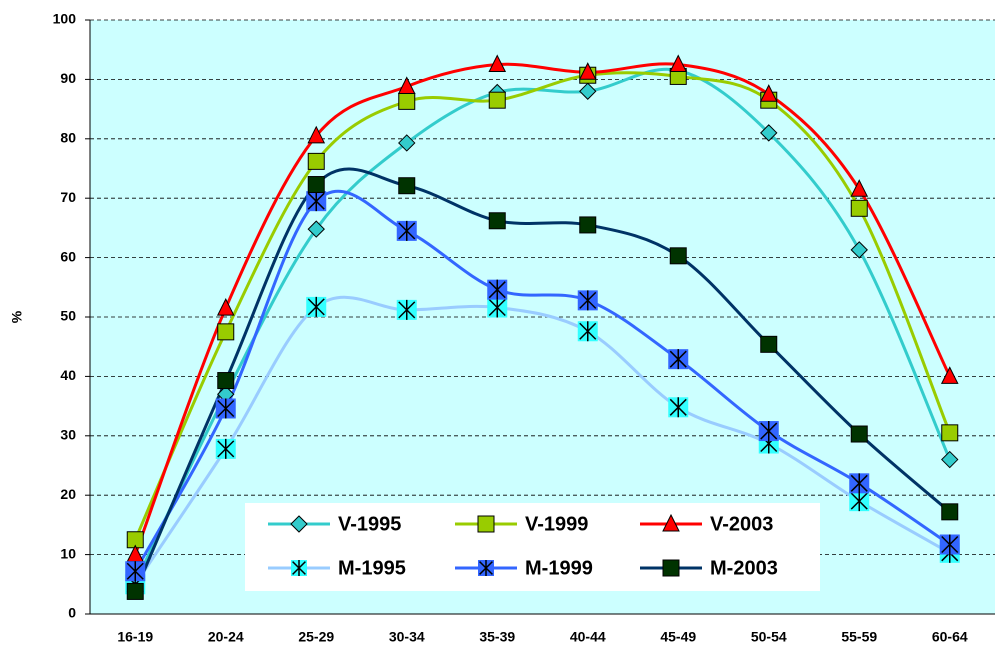 This screenshot has width=997, height=653. What do you see at coordinates (68, 316) in the screenshot?
I see `y-tick-label: 50` at bounding box center [68, 316].